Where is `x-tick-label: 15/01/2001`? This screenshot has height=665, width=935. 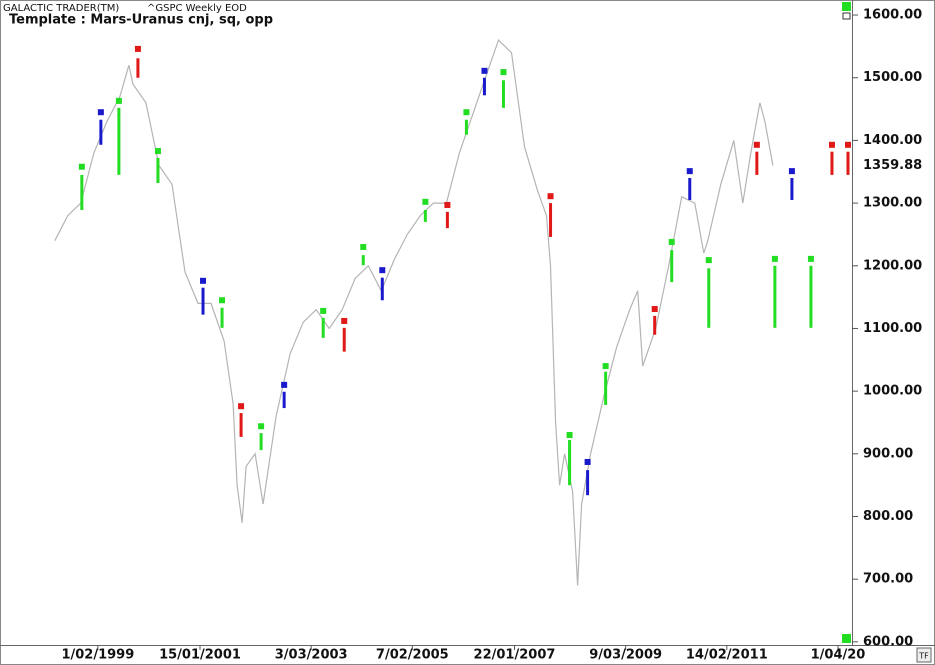
x-tick-label: 15/01/2001 is located at coordinates (200, 655).